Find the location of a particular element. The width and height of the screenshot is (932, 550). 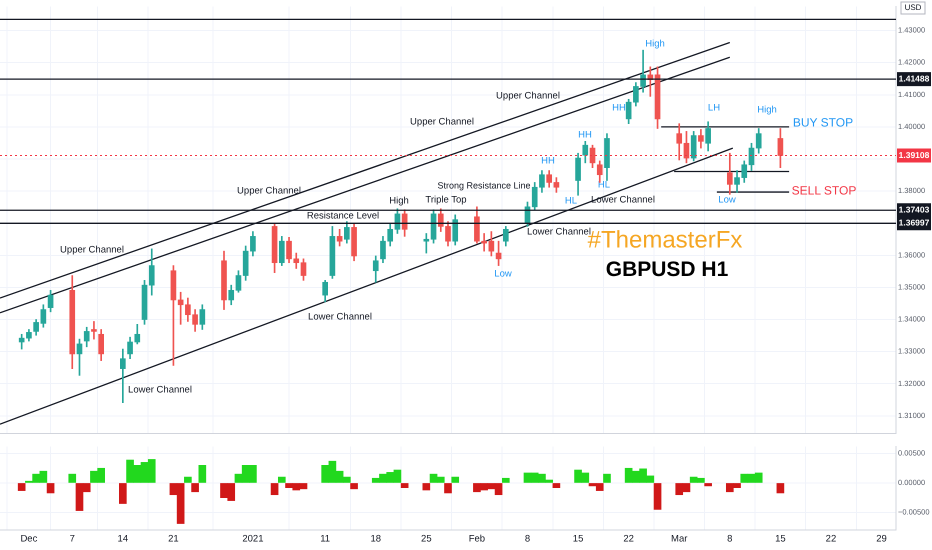

annotation: LH is located at coordinates (714, 108).